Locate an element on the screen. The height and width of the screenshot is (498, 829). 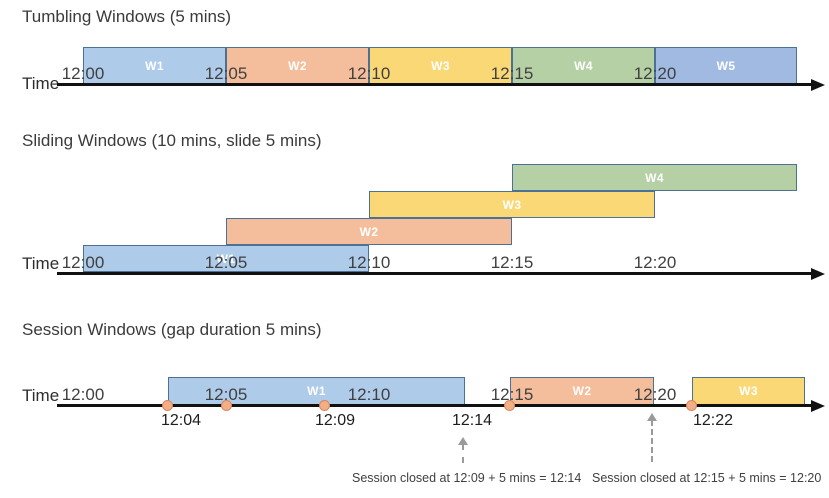
window-tumbling-w3: W3 is located at coordinates (440, 65).